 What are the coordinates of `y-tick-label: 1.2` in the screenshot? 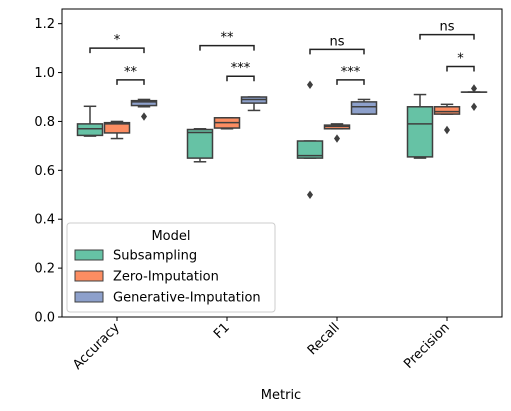 It's located at (44, 24).